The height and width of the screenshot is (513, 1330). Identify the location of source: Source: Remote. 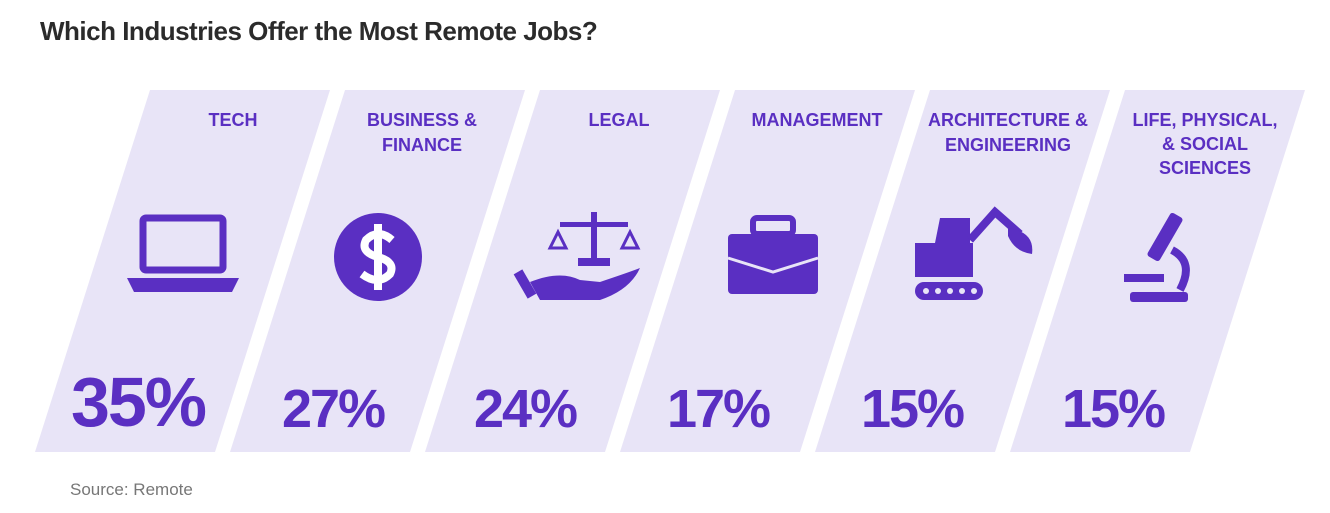
(131, 489).